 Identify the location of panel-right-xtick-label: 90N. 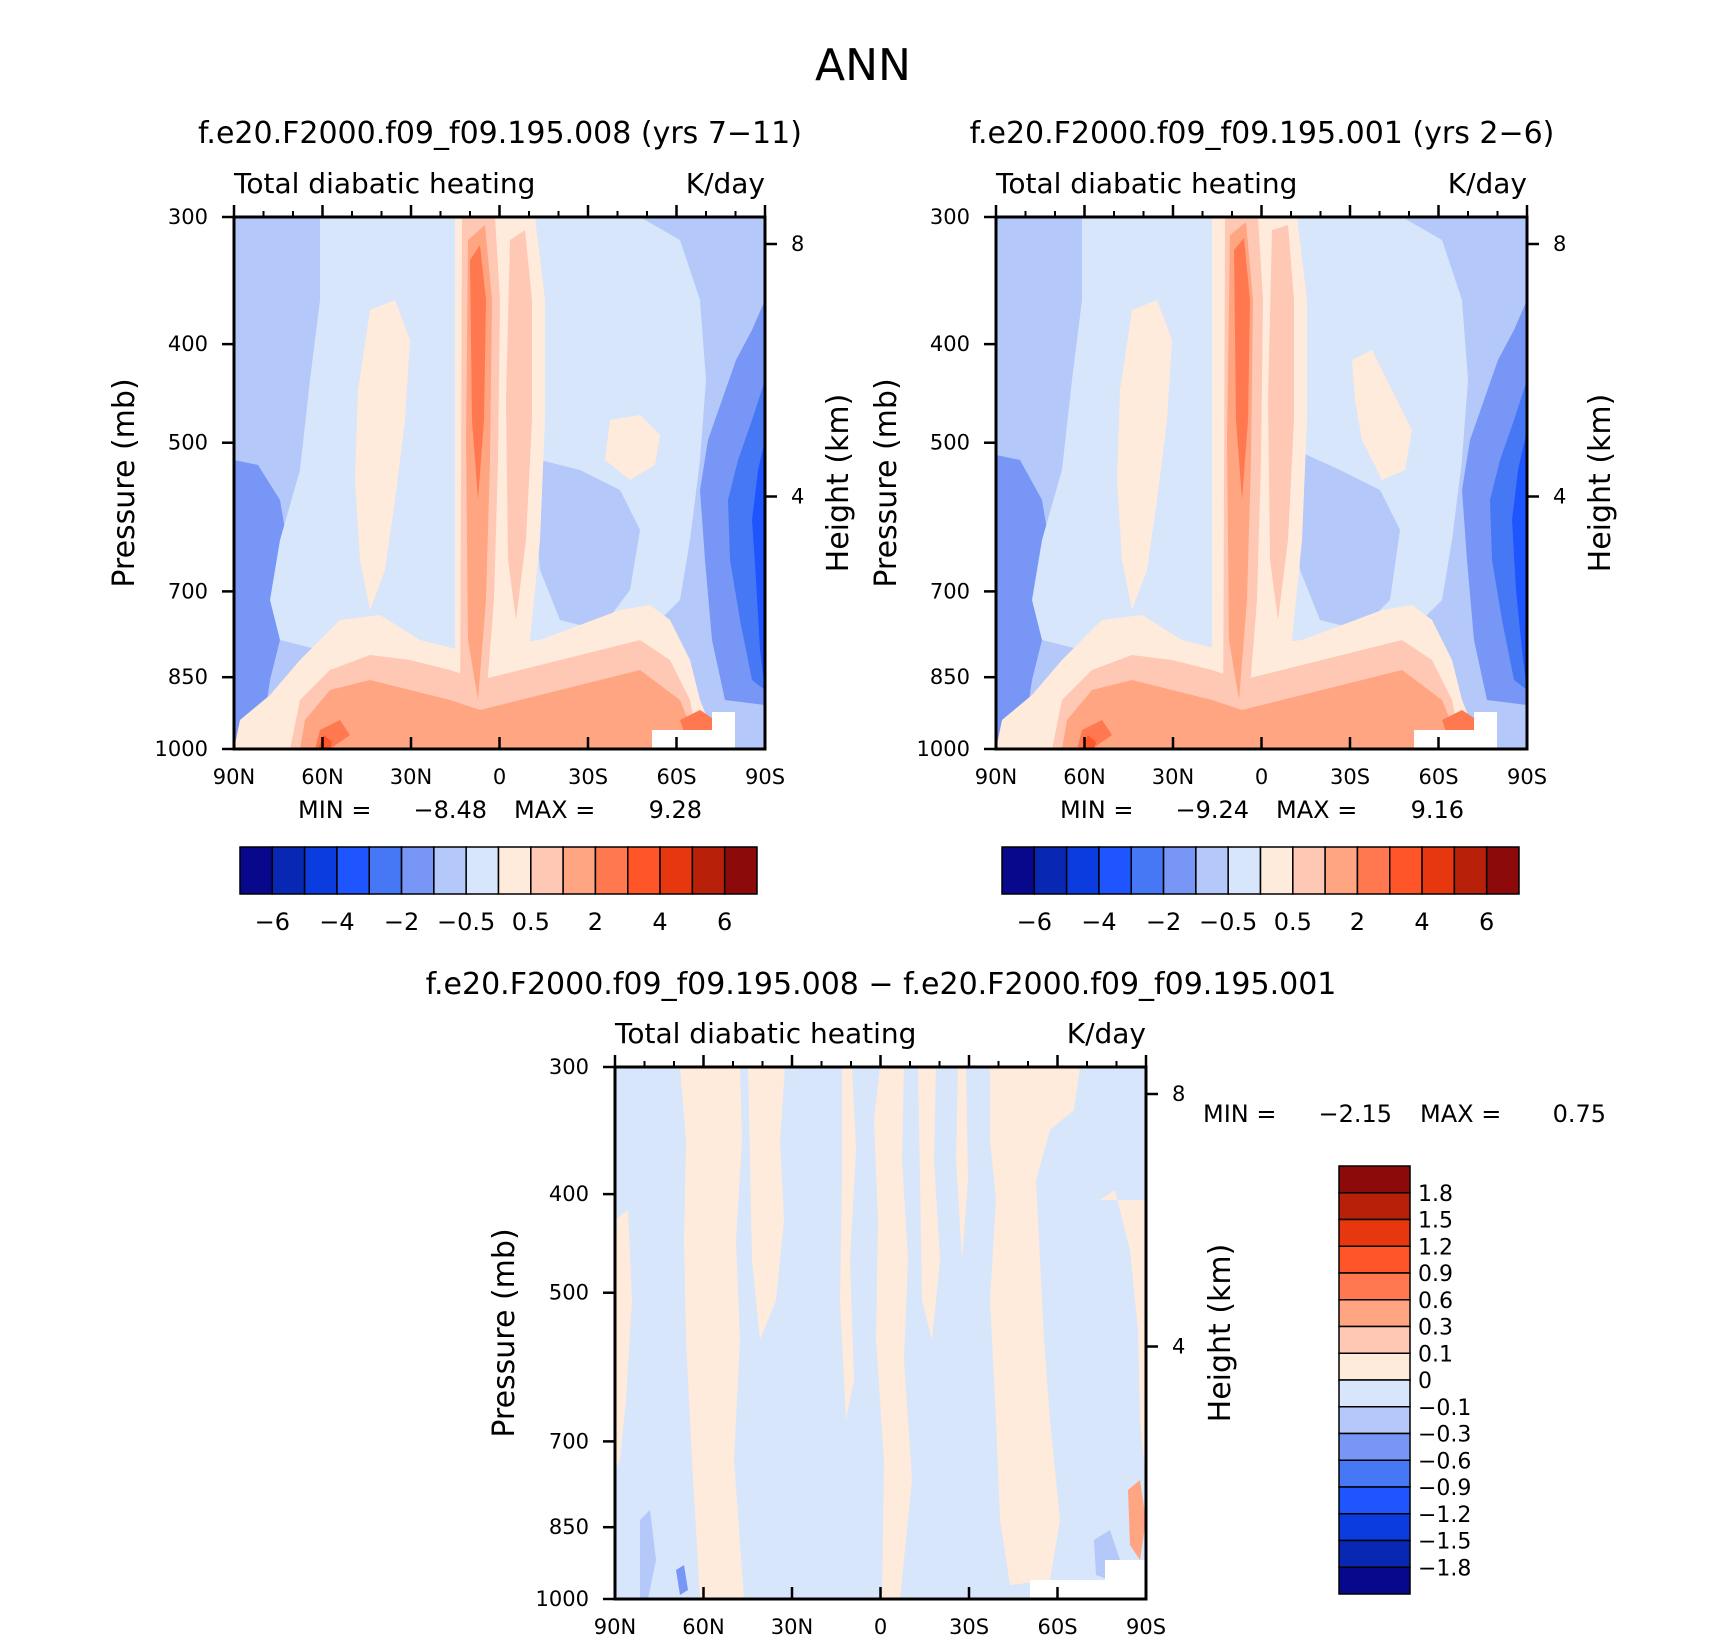
(996, 777).